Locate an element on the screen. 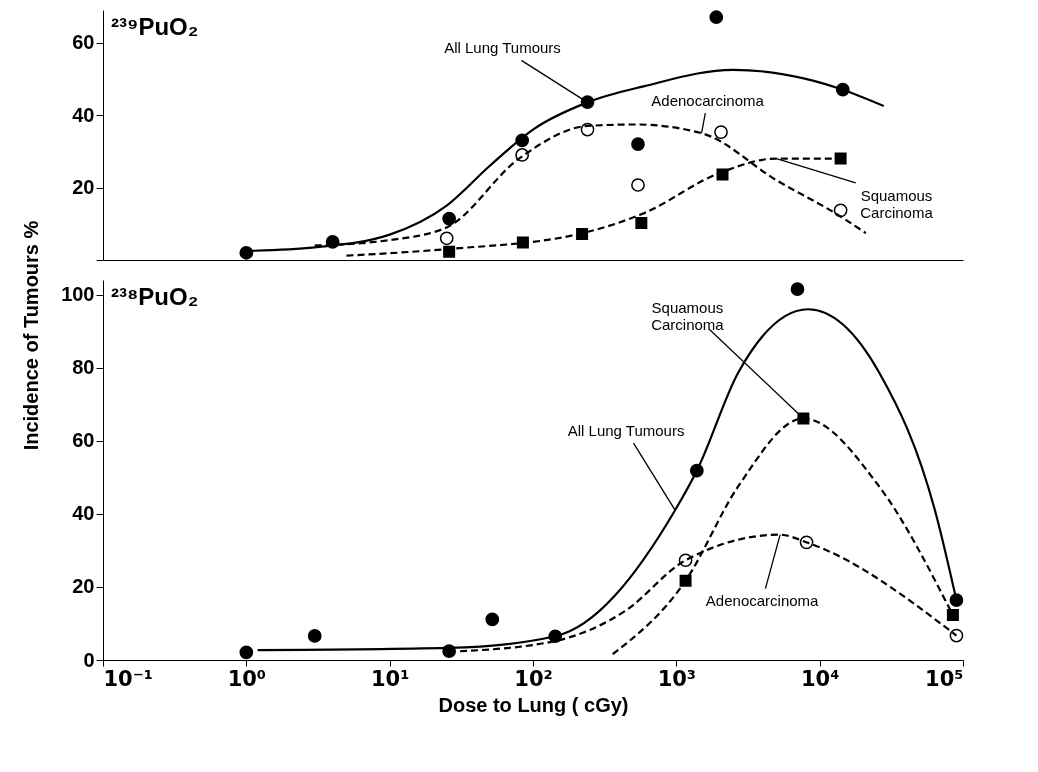  y-tick-label: 100 is located at coordinates (78, 294).